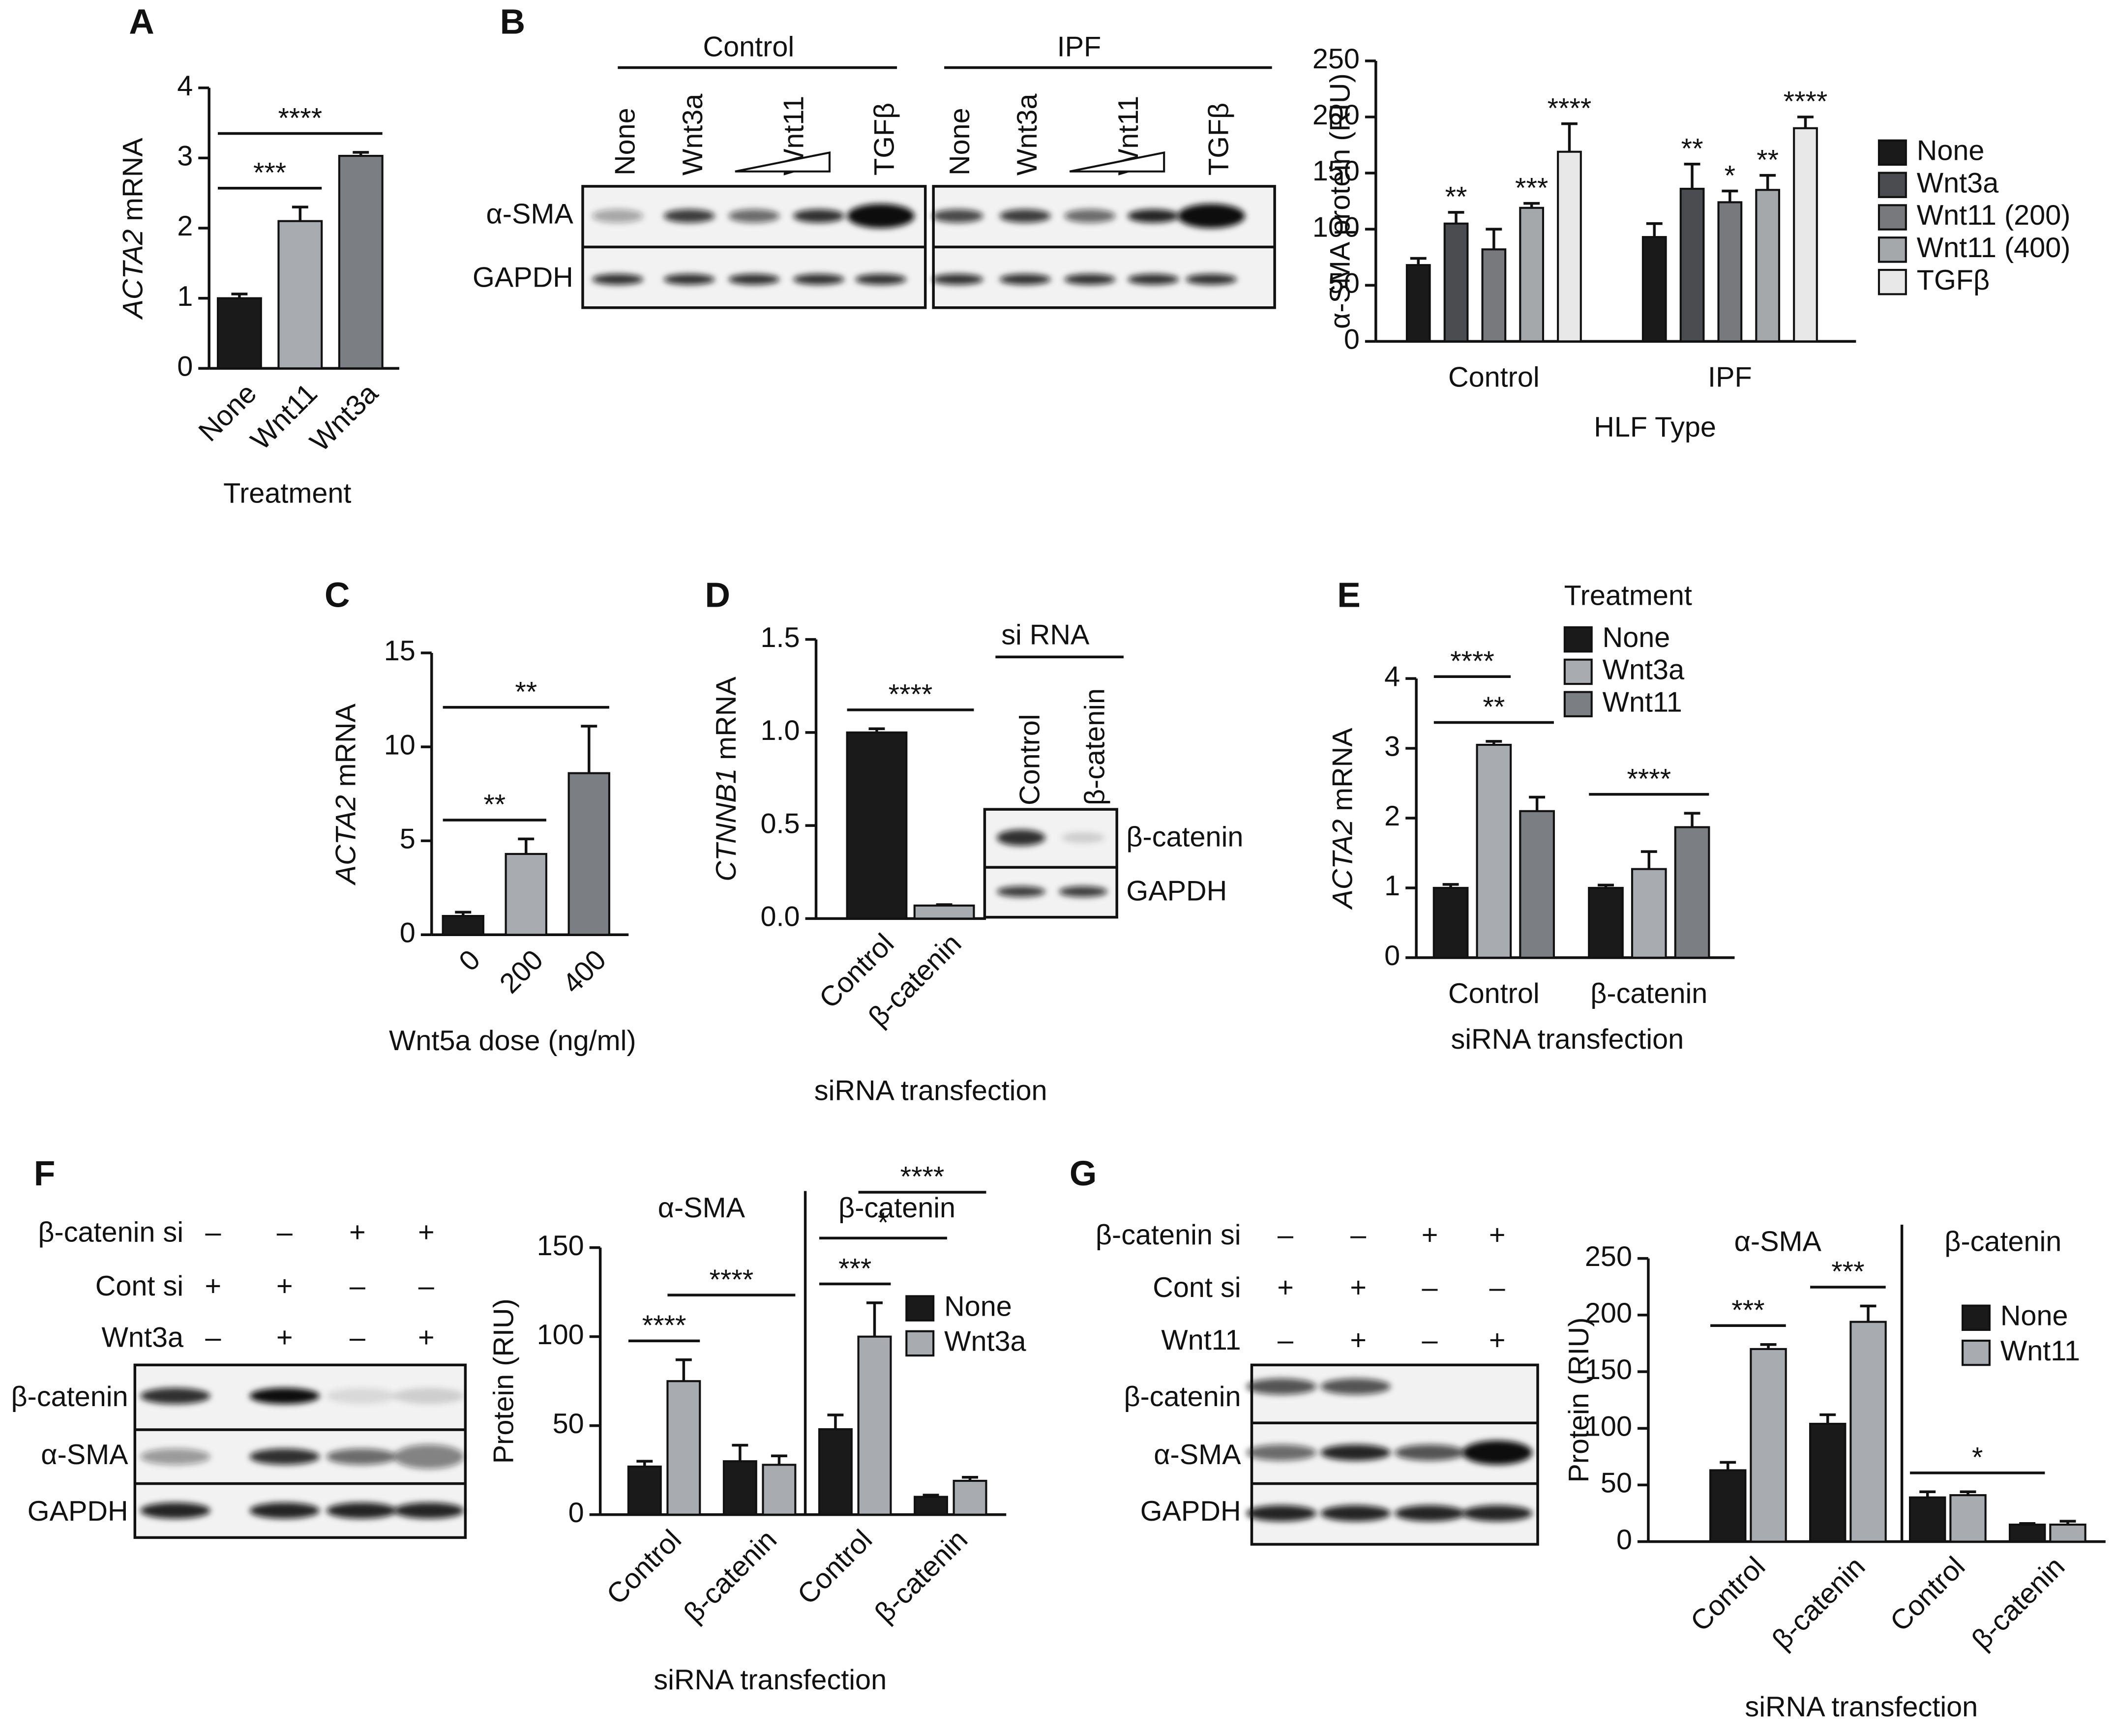  Describe the element at coordinates (1045, 634) in the screenshot. I see `blot-header: si RNA` at that location.